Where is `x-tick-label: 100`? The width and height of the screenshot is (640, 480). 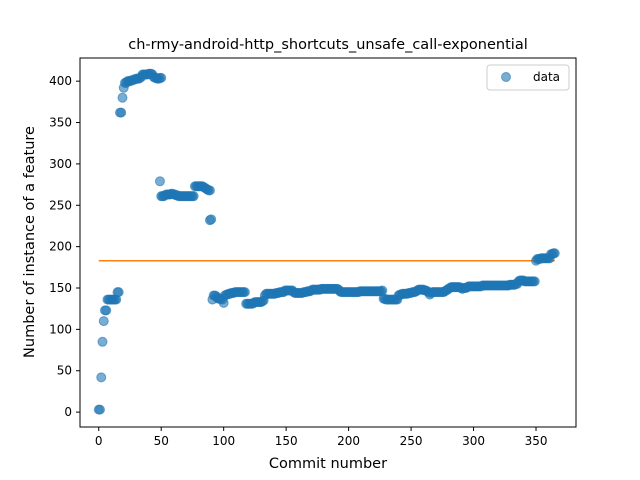
x-tick-label: 100 is located at coordinates (223, 441).